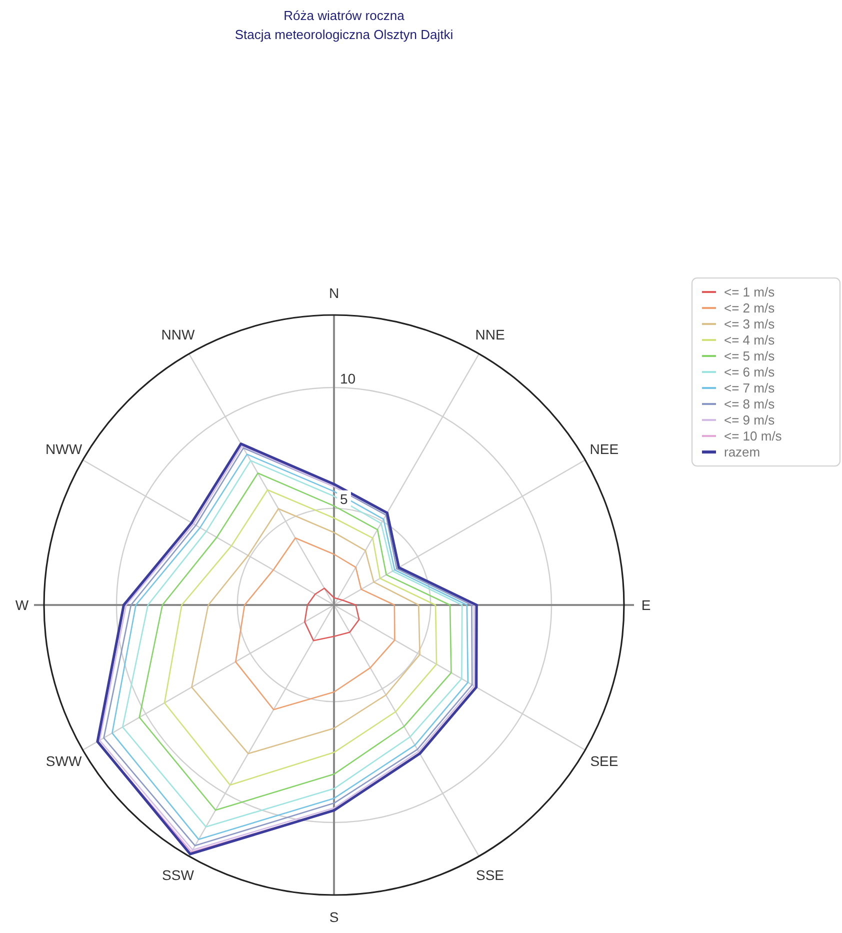  Describe the element at coordinates (646, 604) in the screenshot. I see `spoke-label: E` at that location.